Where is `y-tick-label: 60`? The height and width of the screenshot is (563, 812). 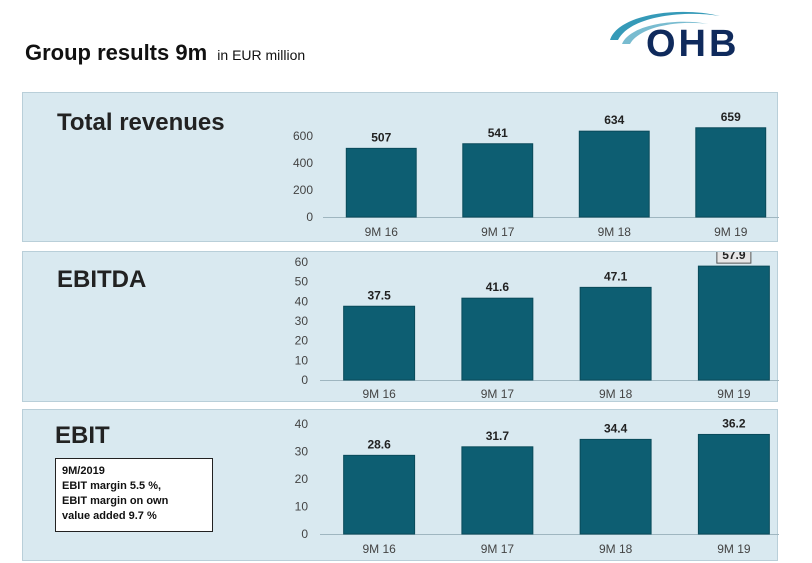
y-tick-label: 60 is located at coordinates (302, 262).